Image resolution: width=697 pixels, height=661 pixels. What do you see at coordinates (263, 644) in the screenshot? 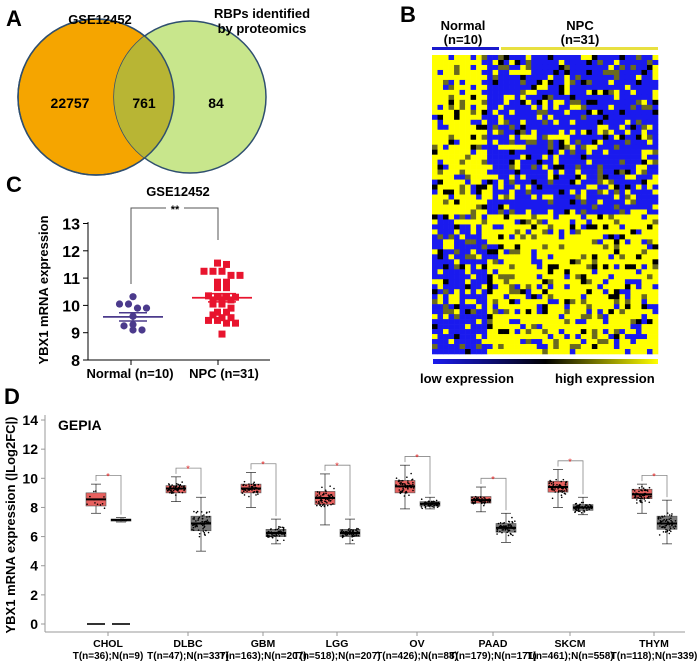
I see `box-category-label: GBM` at bounding box center [263, 644].